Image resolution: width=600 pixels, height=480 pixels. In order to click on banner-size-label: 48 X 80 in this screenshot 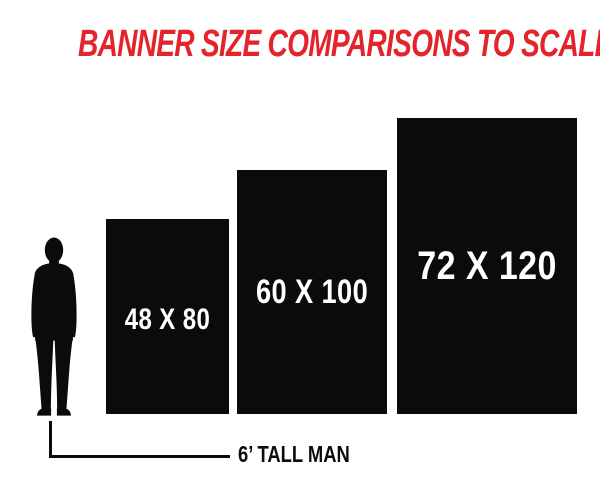, I will do `click(167, 319)`.